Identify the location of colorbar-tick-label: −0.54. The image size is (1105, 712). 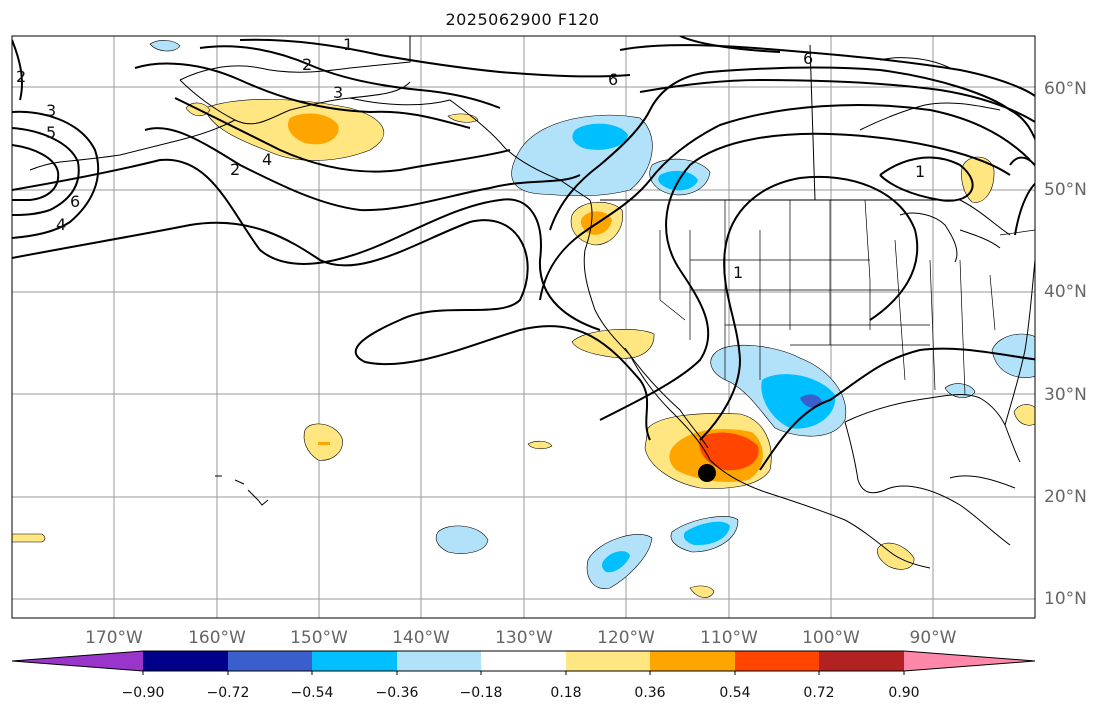
(312, 693).